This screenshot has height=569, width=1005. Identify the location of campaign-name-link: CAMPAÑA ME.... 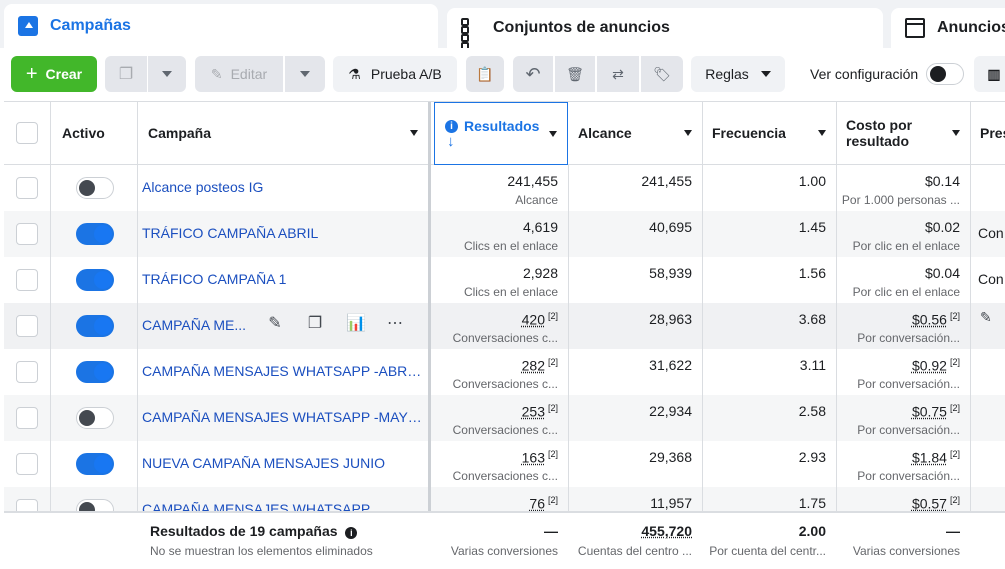
(194, 325).